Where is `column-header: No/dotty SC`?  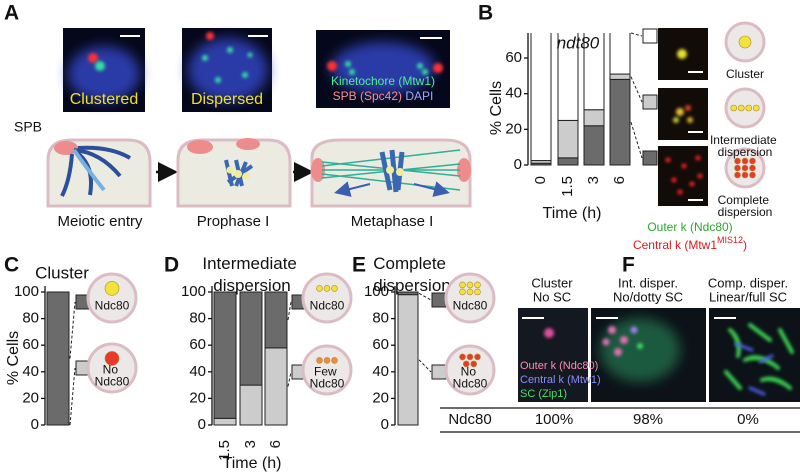 column-header: No/dotty SC is located at coordinates (648, 296).